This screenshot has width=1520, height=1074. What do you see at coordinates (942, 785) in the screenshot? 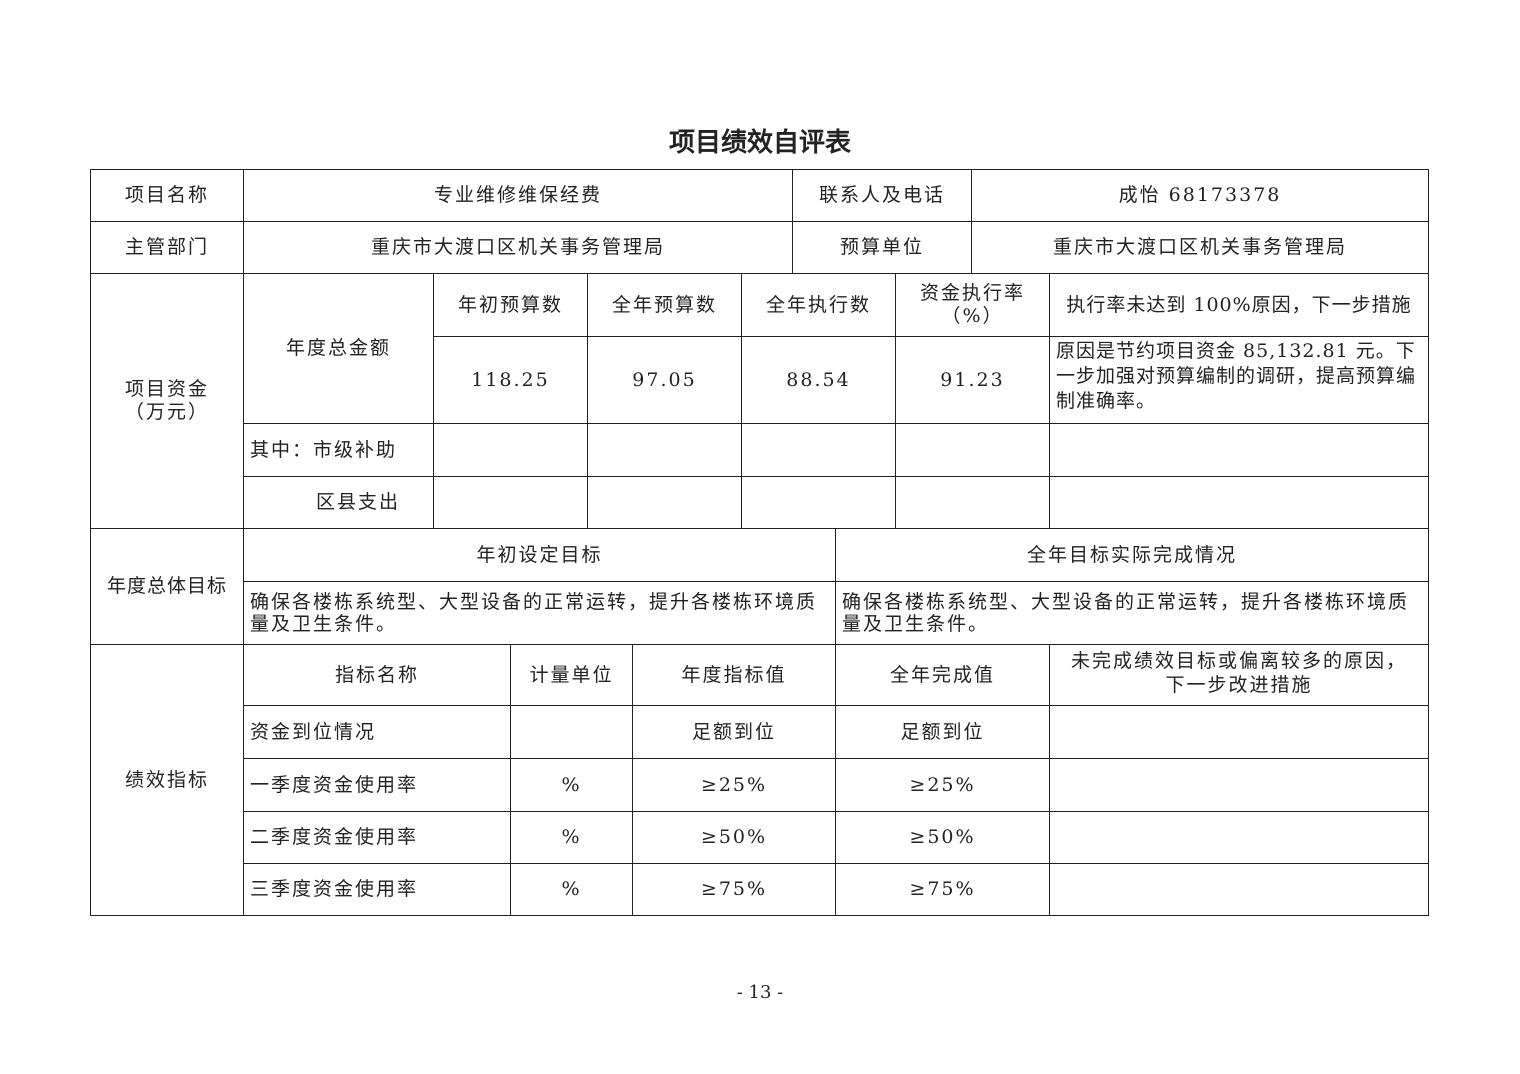
I see `ind-actual: ≥25%` at bounding box center [942, 785].